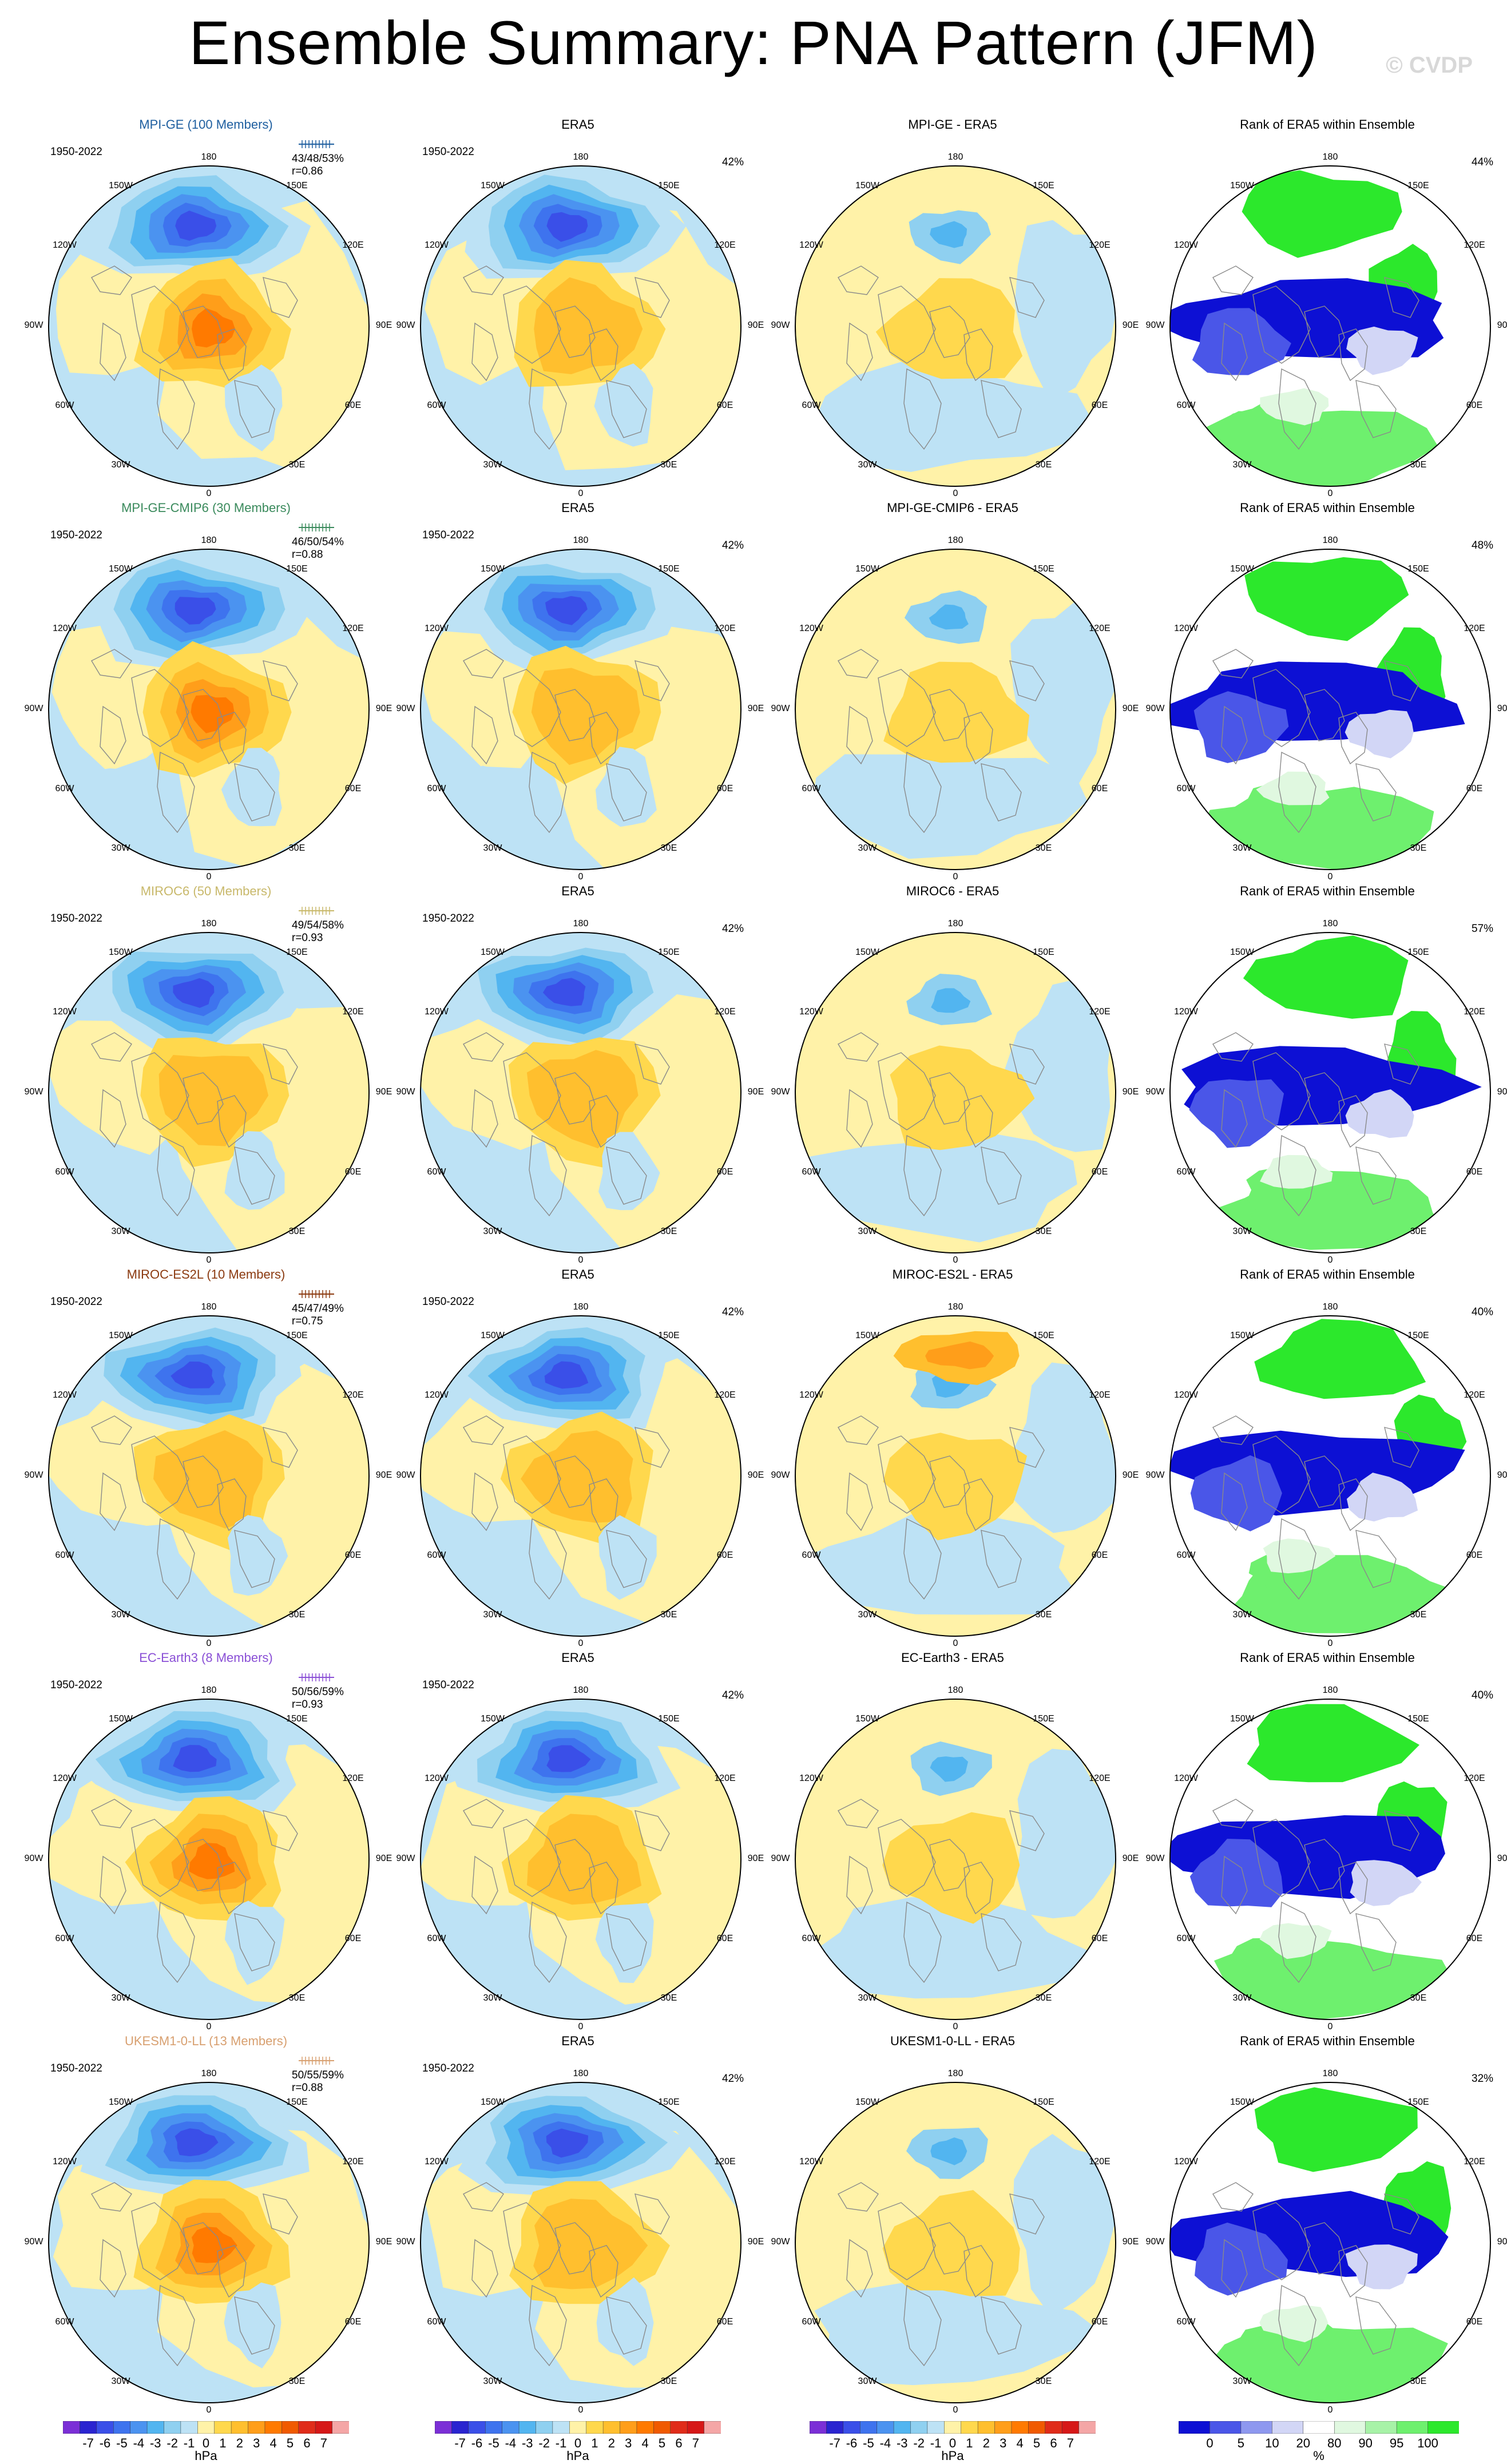  Describe the element at coordinates (318, 2075) in the screenshot. I see `pattern-stats: 50/55/59%` at that location.